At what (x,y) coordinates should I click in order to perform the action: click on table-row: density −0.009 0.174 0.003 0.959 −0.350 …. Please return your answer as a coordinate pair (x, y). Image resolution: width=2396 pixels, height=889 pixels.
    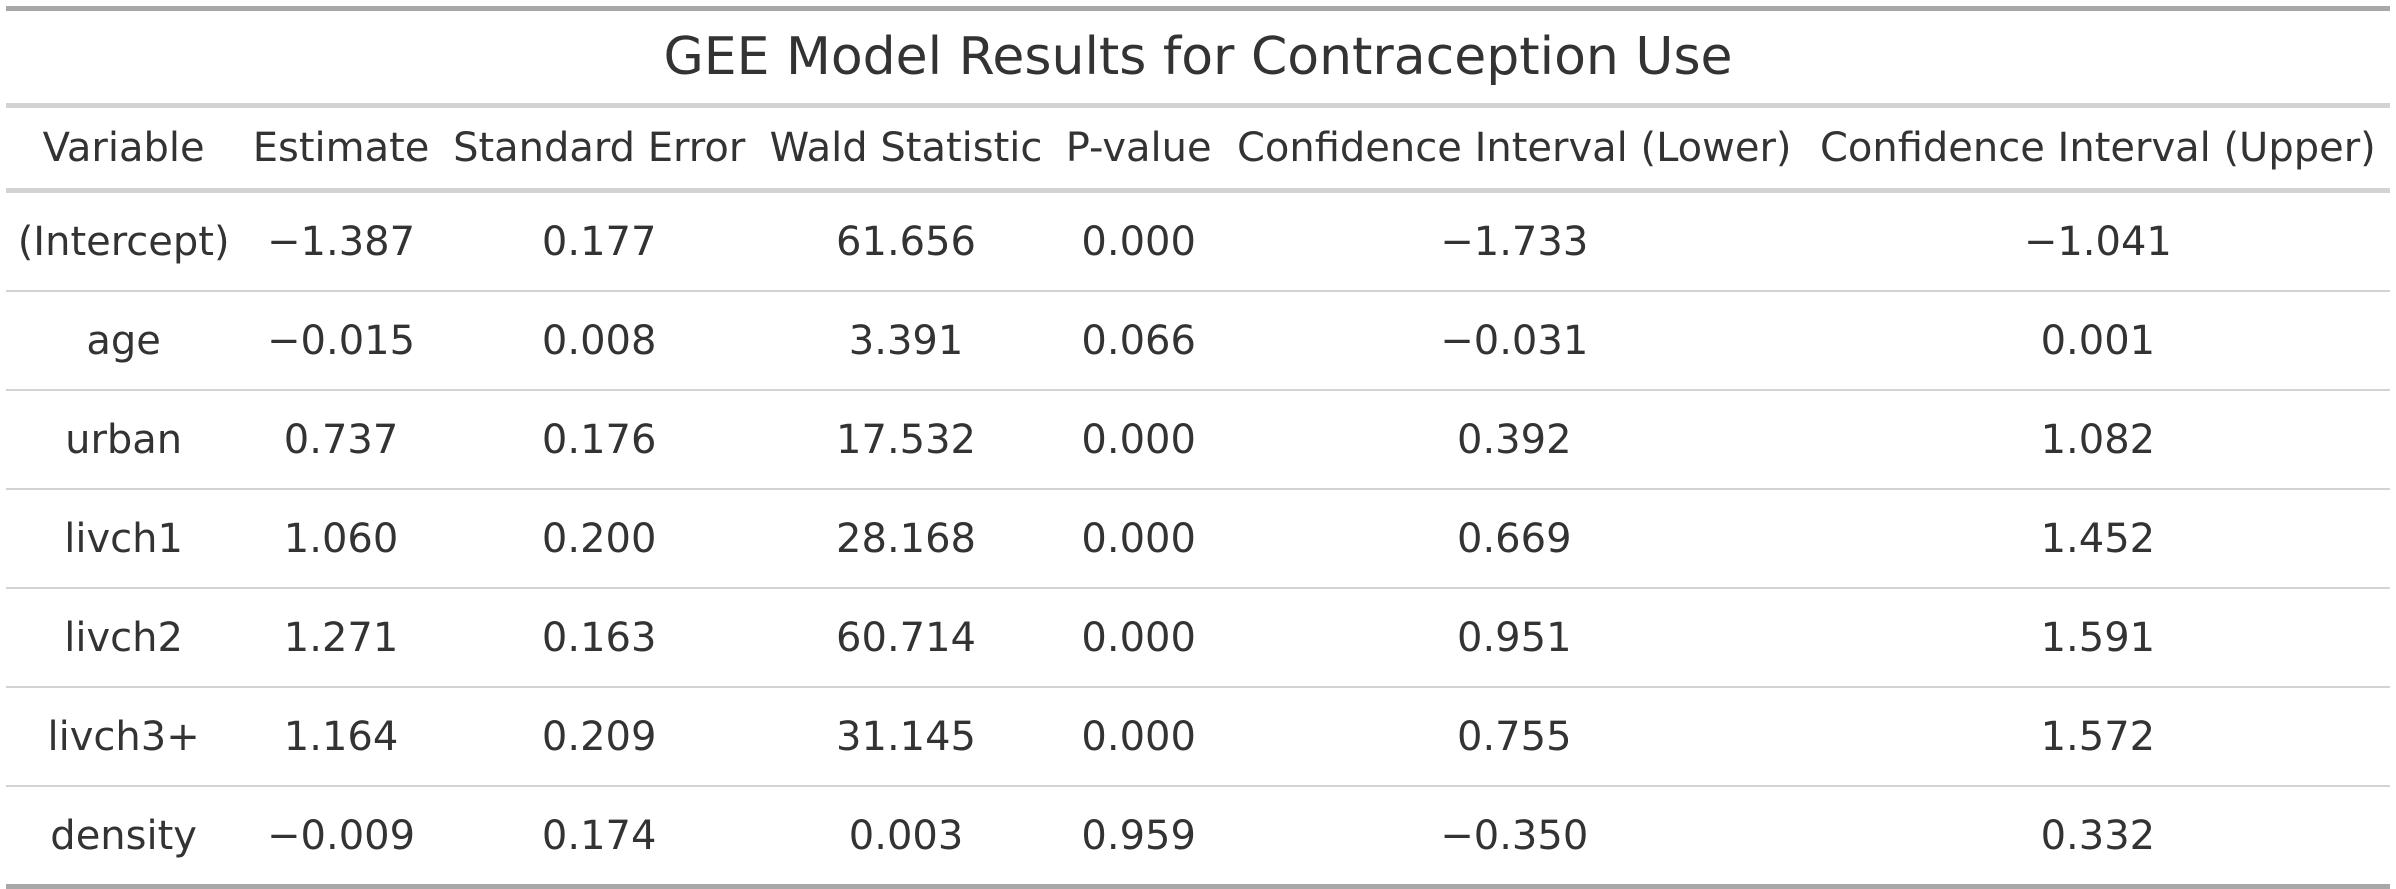
    Looking at the image, I should click on (1198, 836).